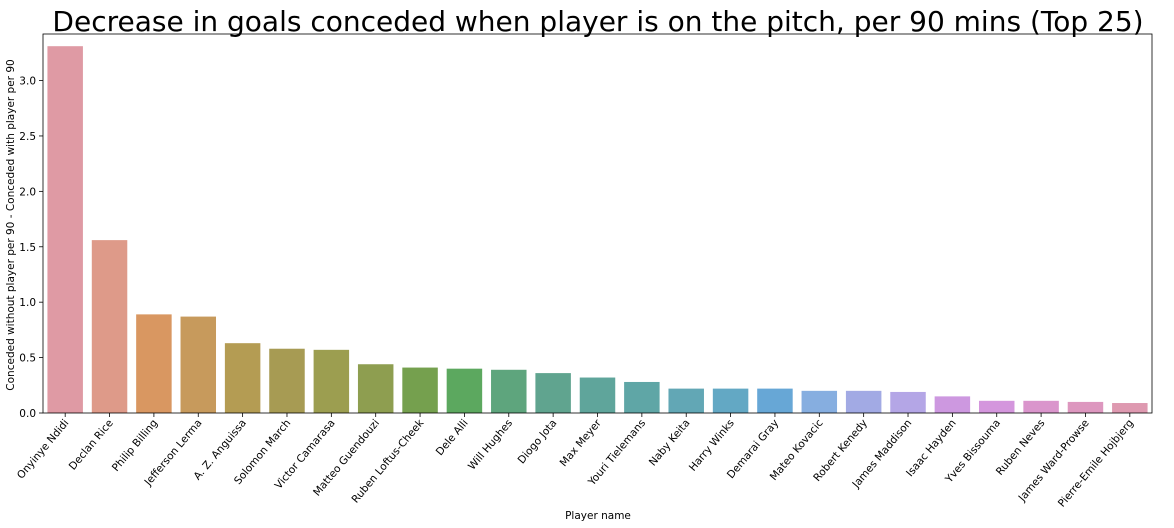 The height and width of the screenshot is (528, 1174). Describe the element at coordinates (43, 449) in the screenshot. I see `x-tick-label: Onyinye Ndidi` at that location.